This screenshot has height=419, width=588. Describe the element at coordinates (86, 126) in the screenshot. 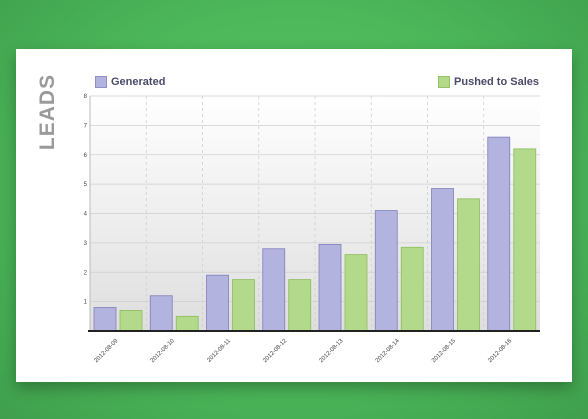

I see `y-tick-label: 7` at that location.